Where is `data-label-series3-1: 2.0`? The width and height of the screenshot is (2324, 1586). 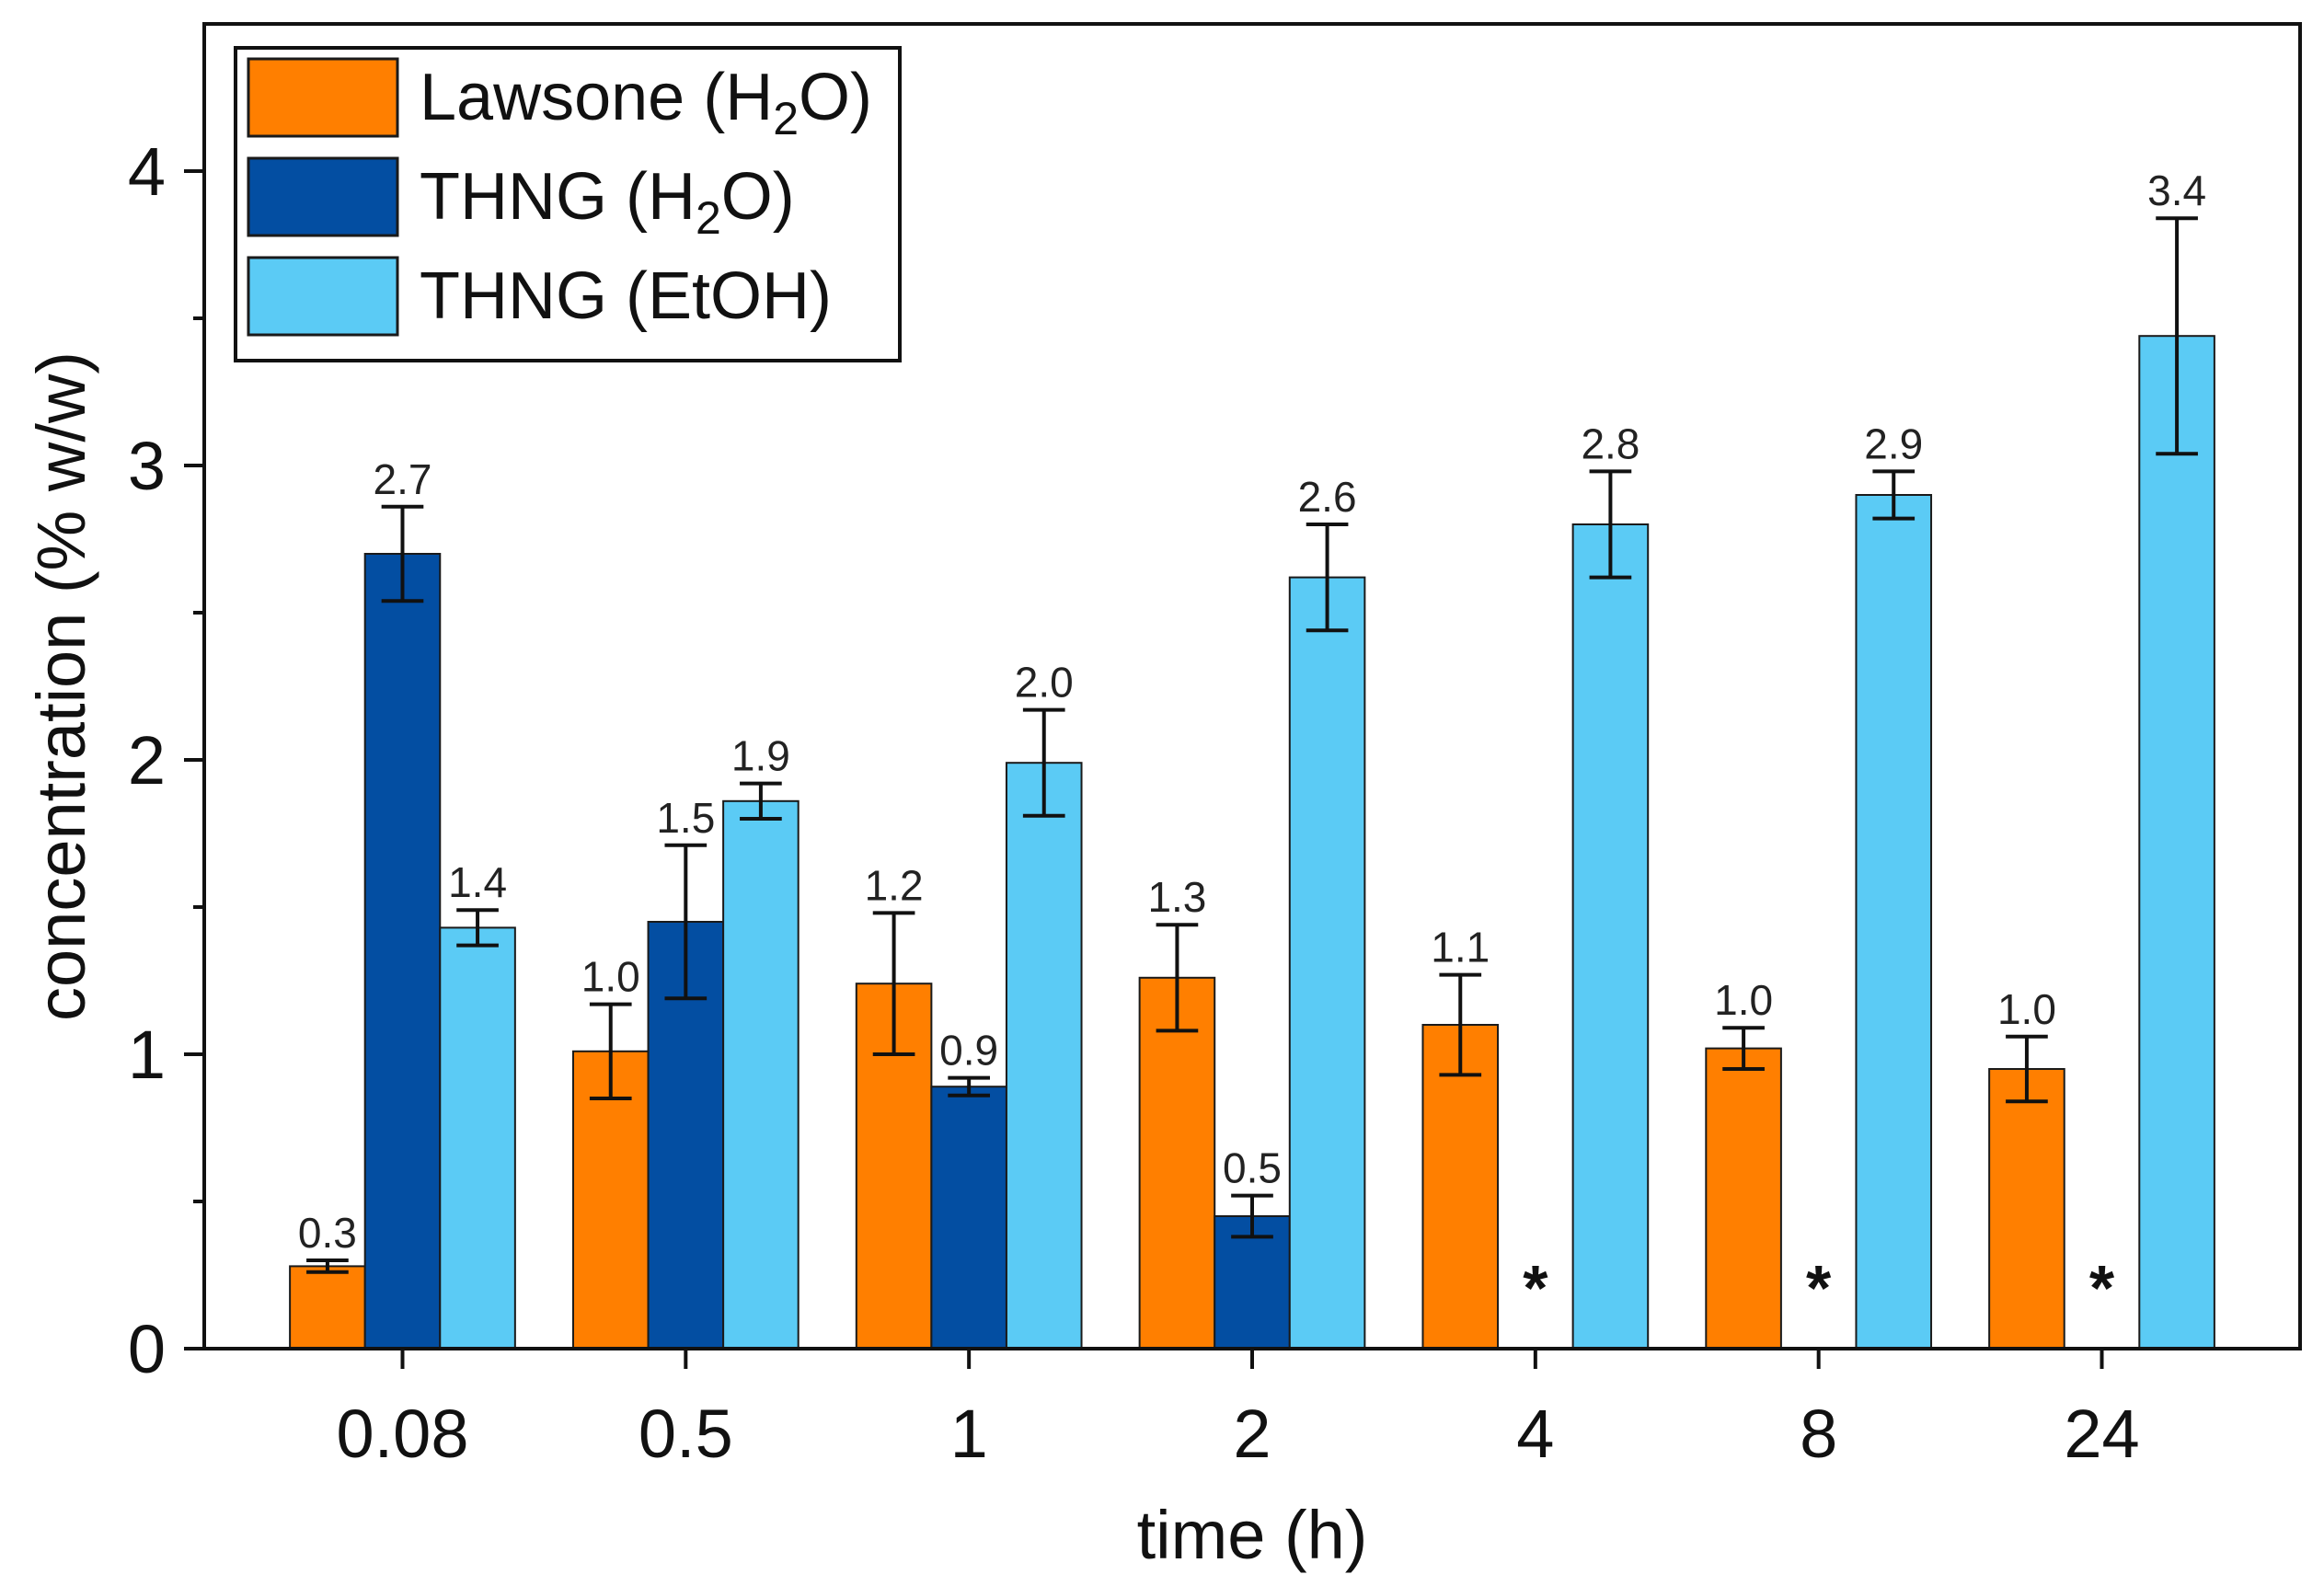 data-label-series3-1: 2.0 is located at coordinates (1045, 683).